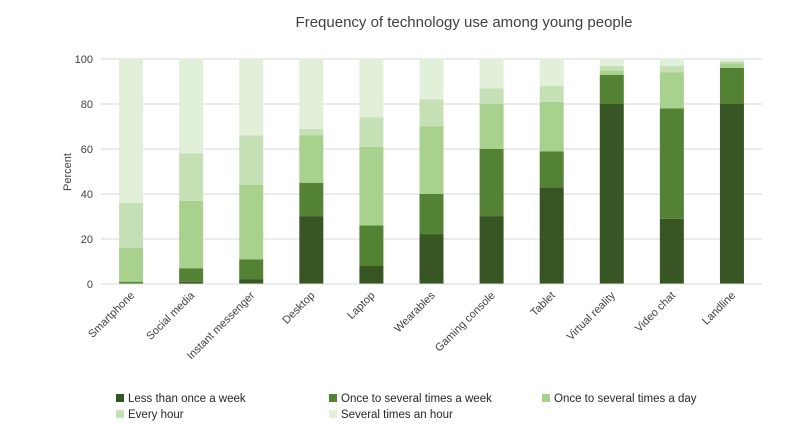  Describe the element at coordinates (655, 312) in the screenshot. I see `x-tick-label: Video chat` at that location.